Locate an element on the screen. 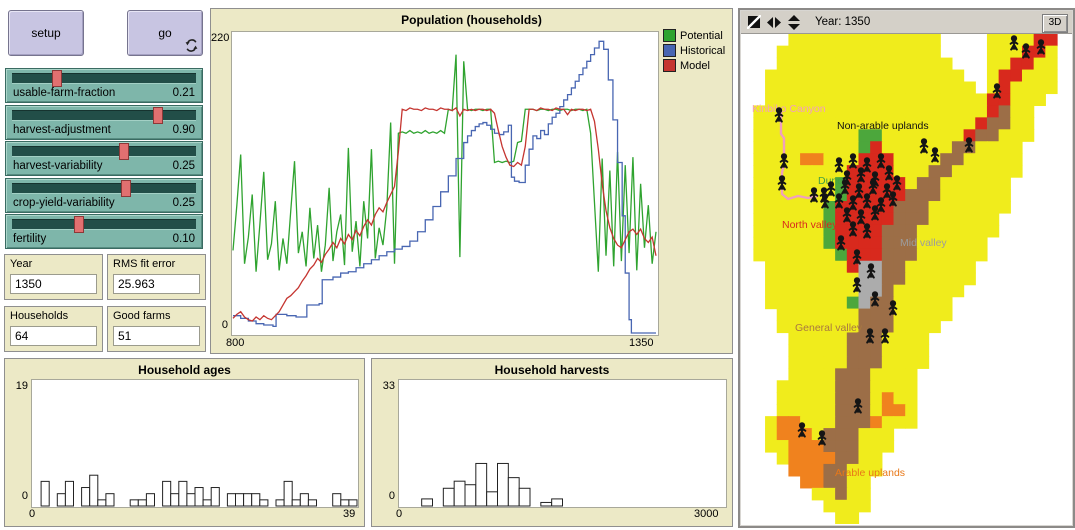 Image resolution: width=1075 pixels, height=530 pixels. slider-harvest-variability: harvest-variability 0.25 is located at coordinates (104, 158).